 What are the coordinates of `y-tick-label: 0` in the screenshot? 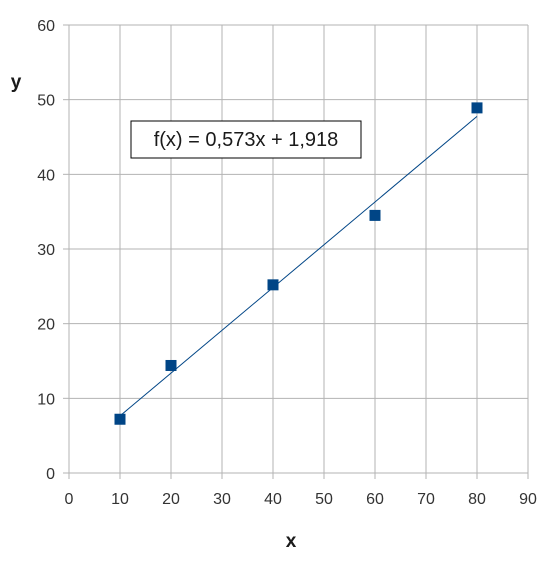 It's located at (50, 474).